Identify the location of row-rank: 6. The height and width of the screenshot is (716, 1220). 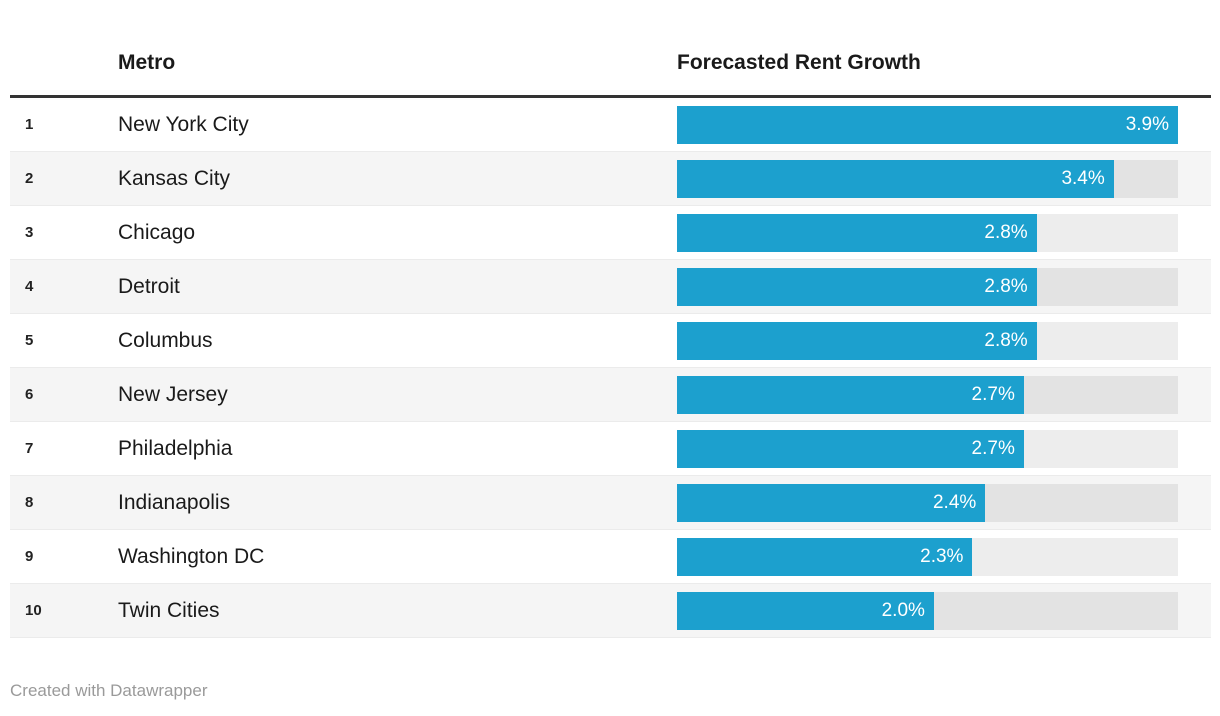
(29, 394).